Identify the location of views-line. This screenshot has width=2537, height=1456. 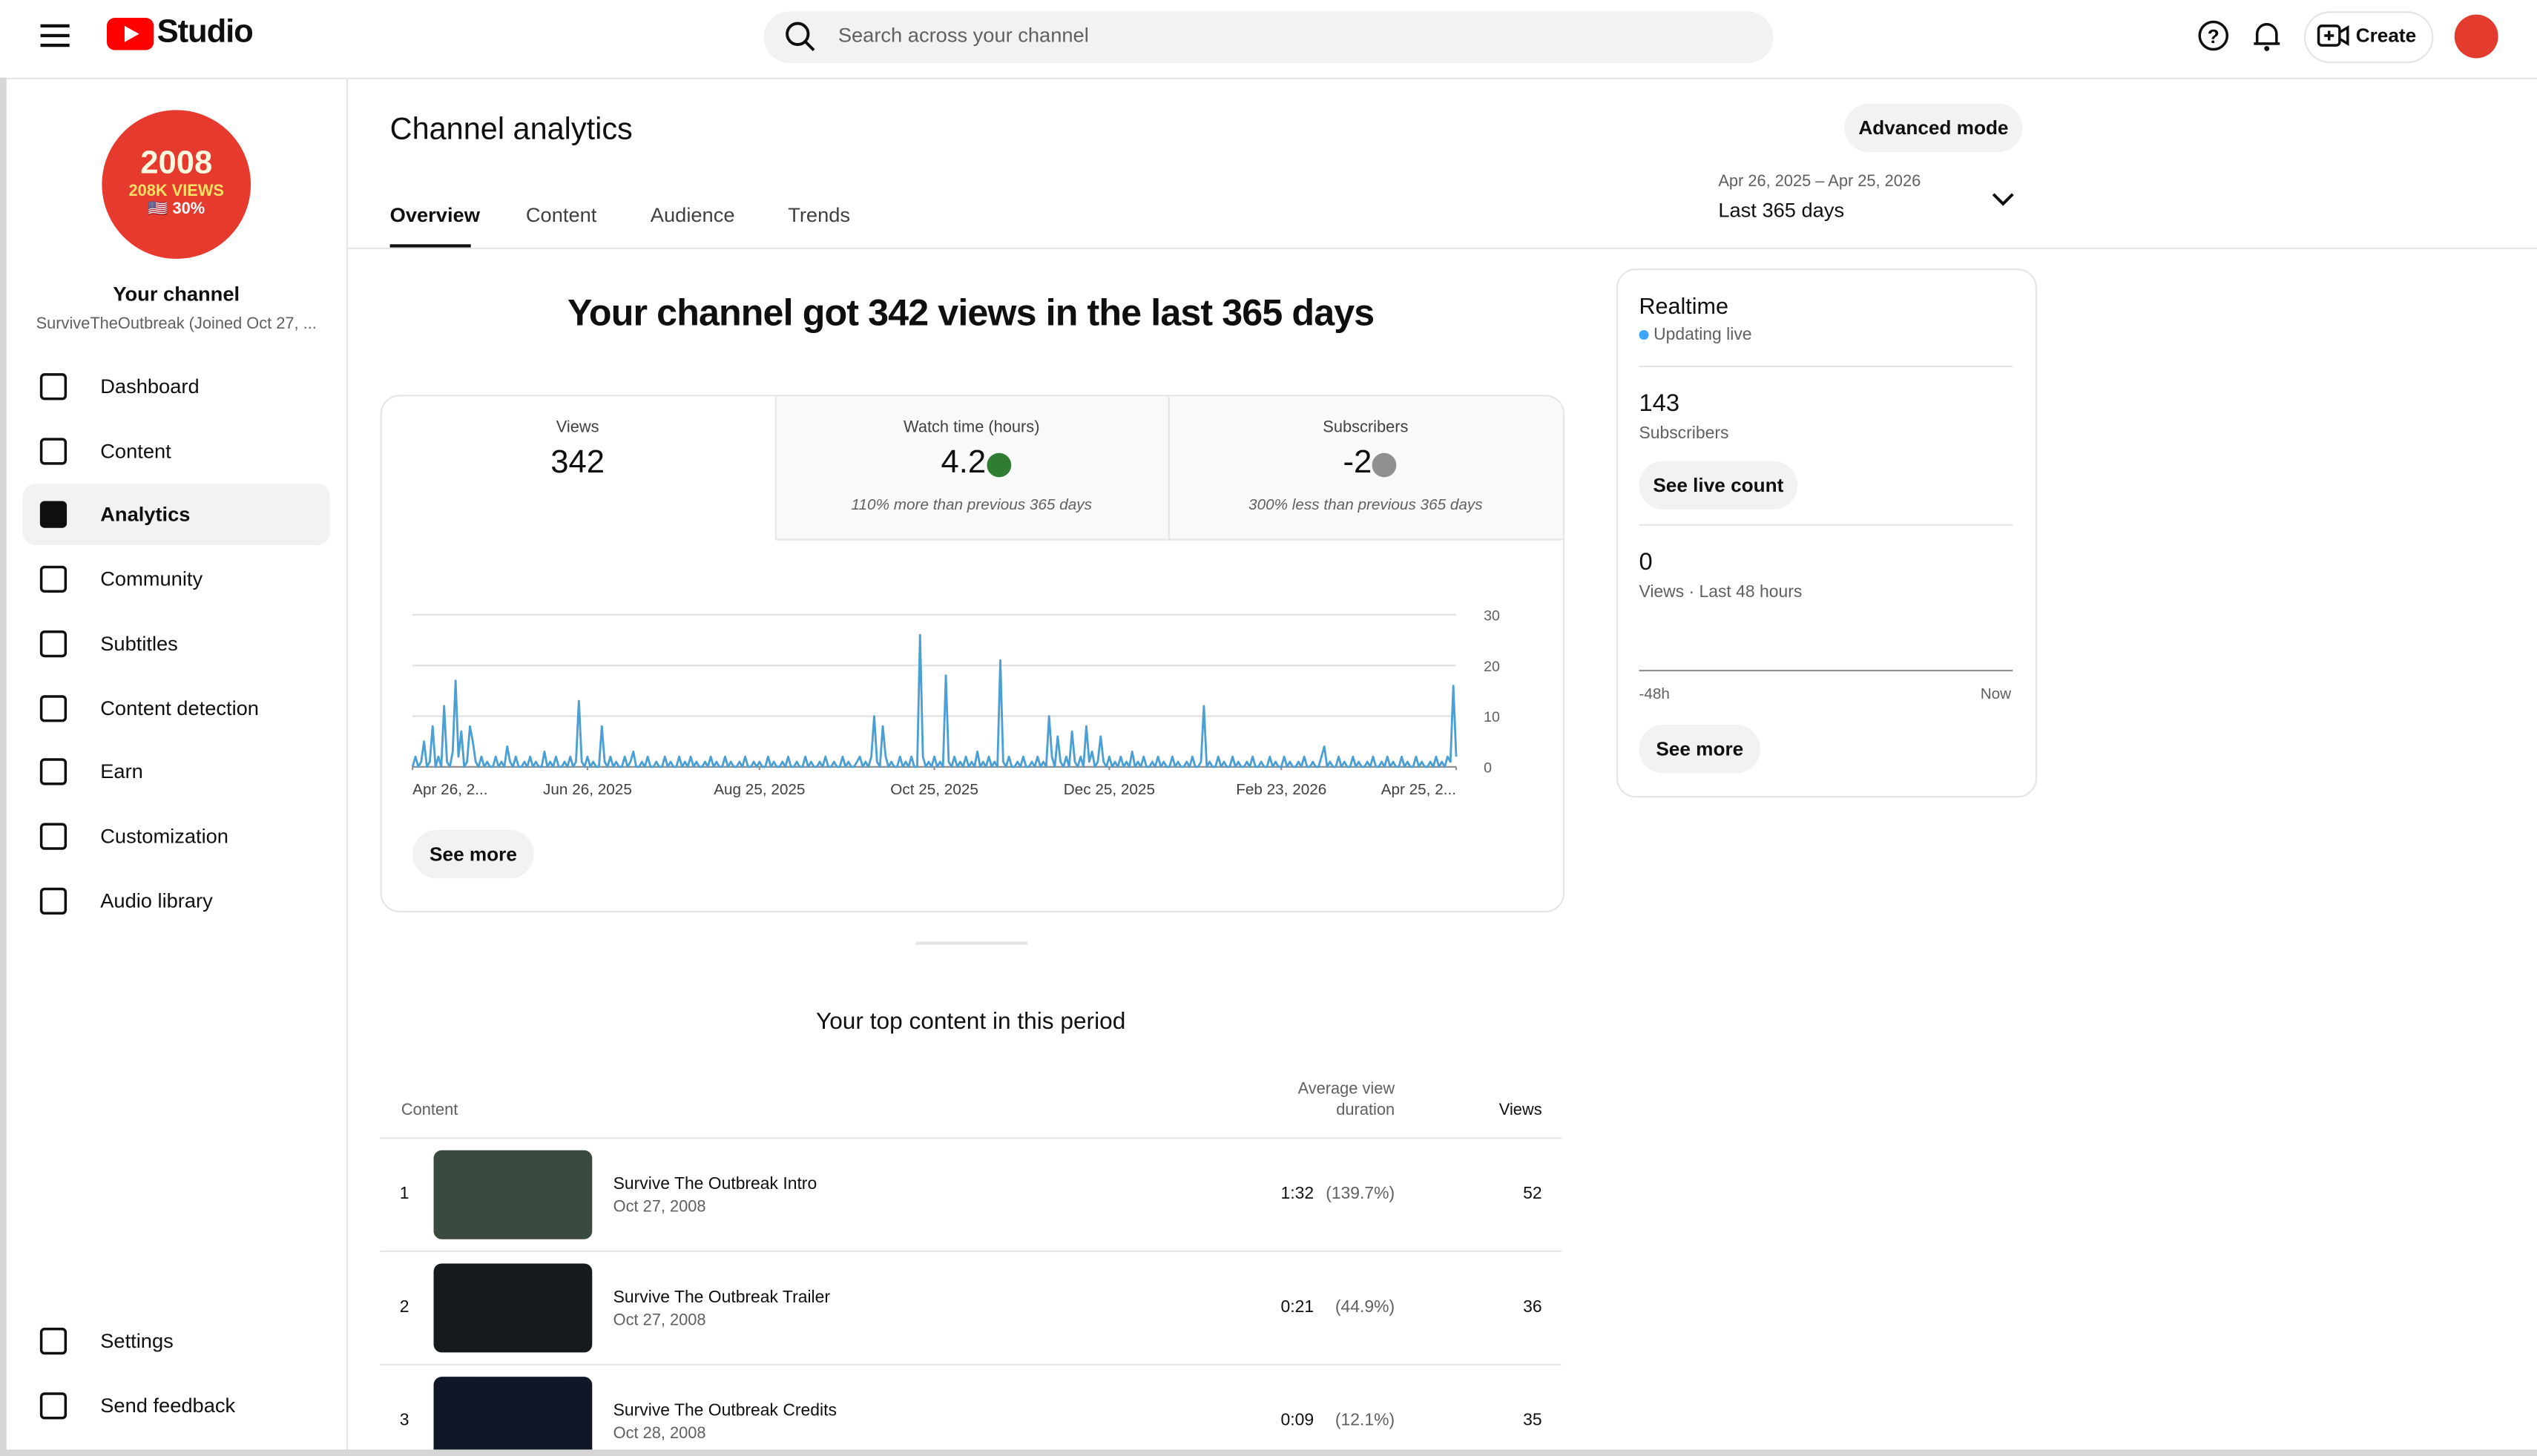
(934, 701).